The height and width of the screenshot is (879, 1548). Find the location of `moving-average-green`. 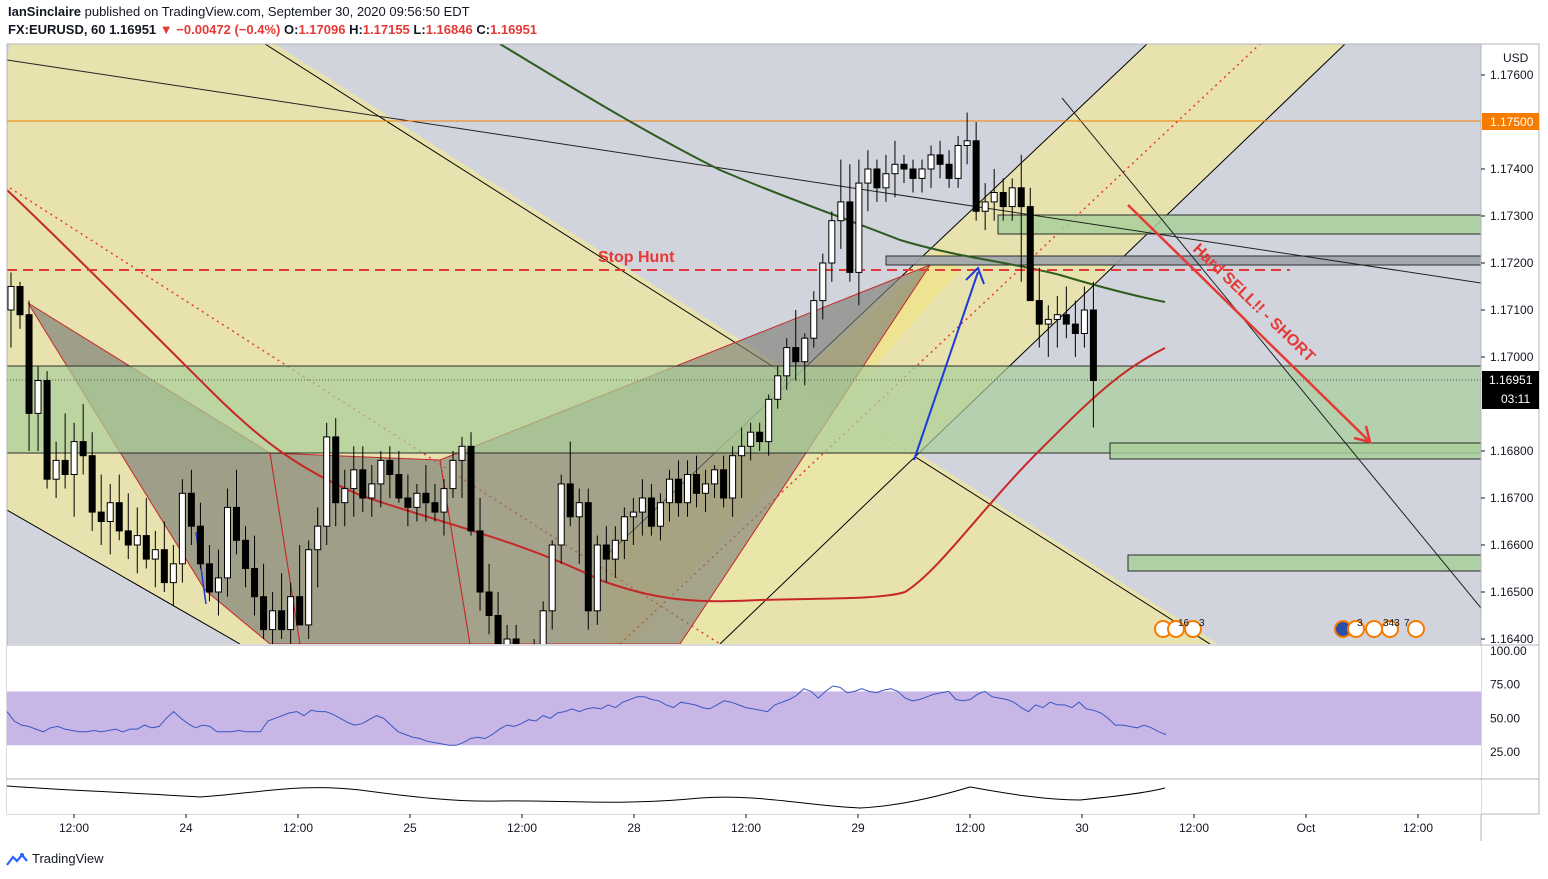

moving-average-green is located at coordinates (832, 173).